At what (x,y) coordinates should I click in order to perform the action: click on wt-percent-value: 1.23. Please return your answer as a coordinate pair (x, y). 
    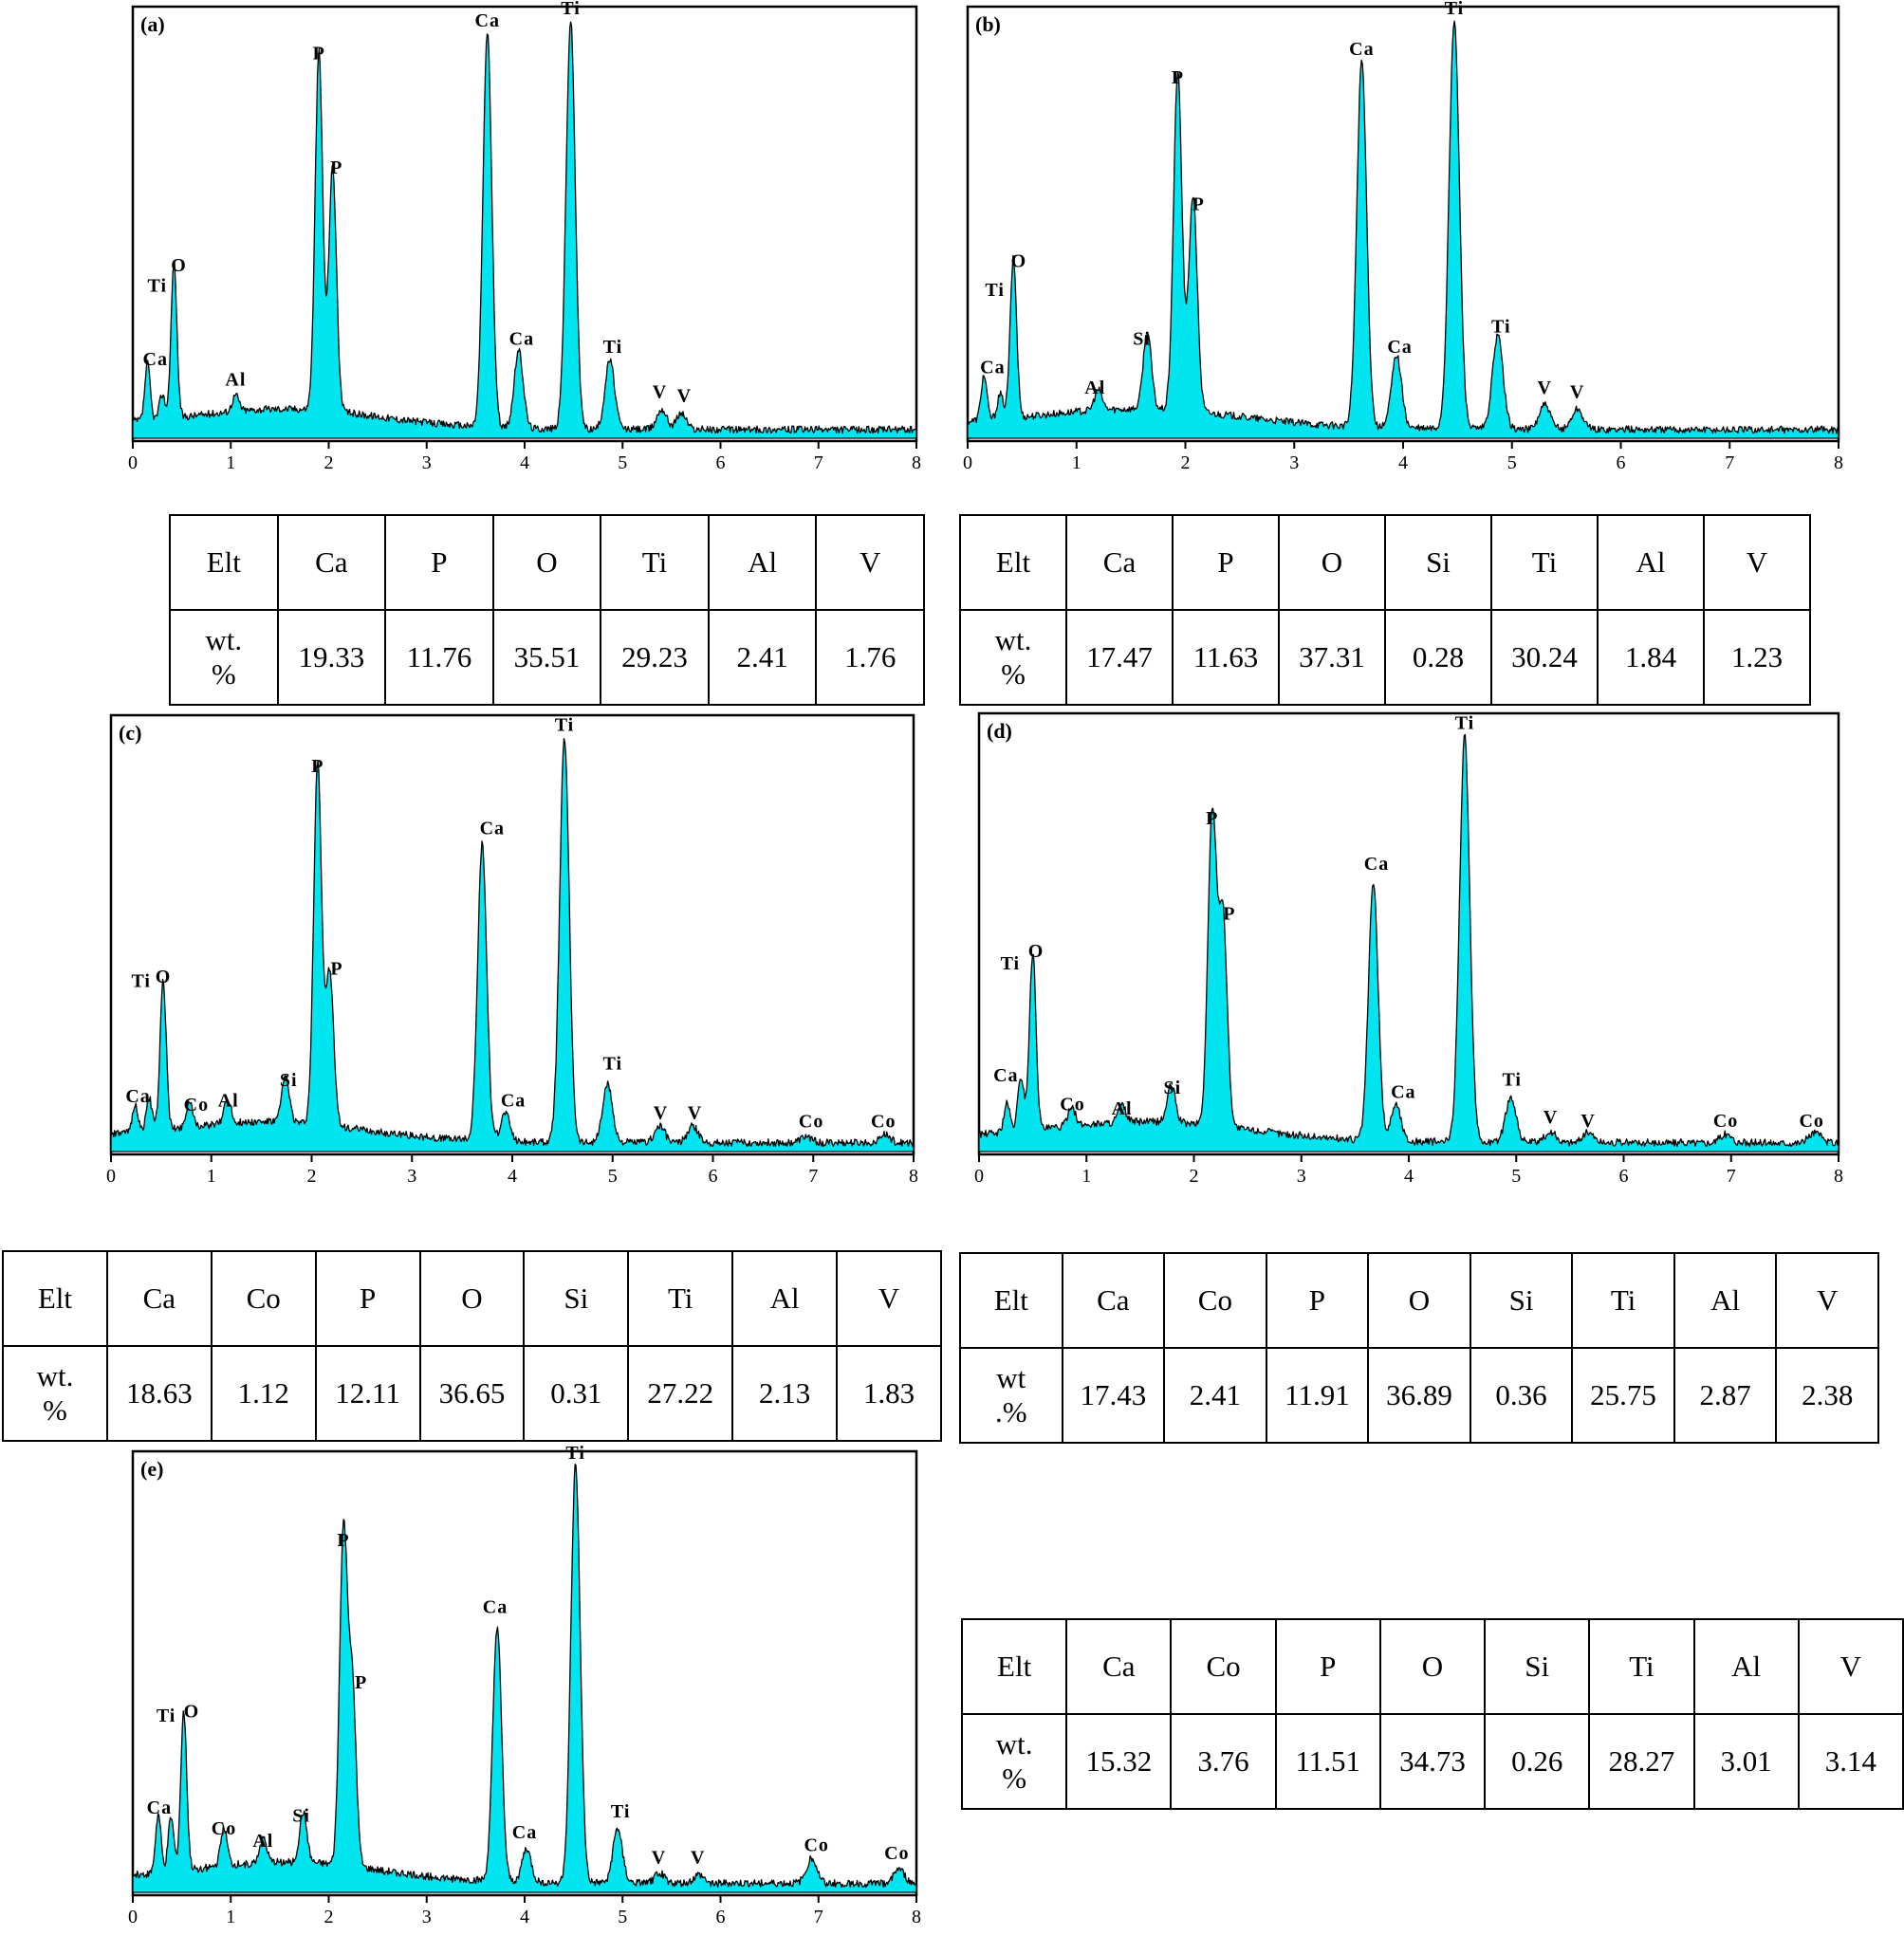
    Looking at the image, I should click on (1757, 657).